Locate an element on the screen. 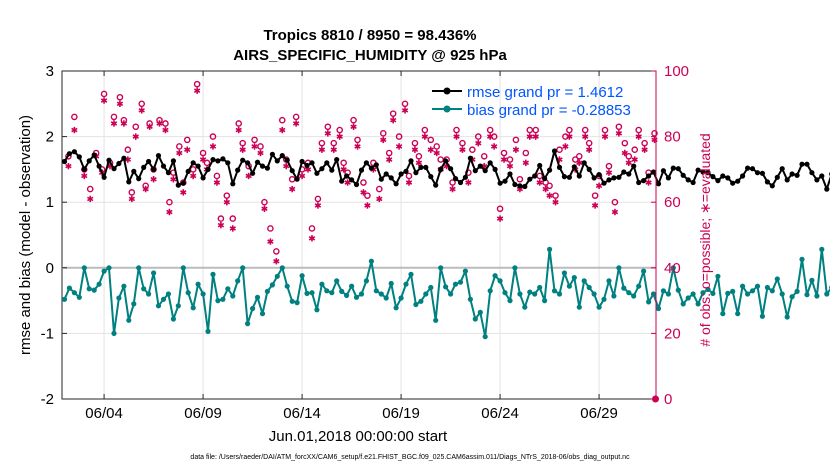 Image resolution: width=830 pixels, height=470 pixels. x-tick-label: 06/09 is located at coordinates (203, 413).